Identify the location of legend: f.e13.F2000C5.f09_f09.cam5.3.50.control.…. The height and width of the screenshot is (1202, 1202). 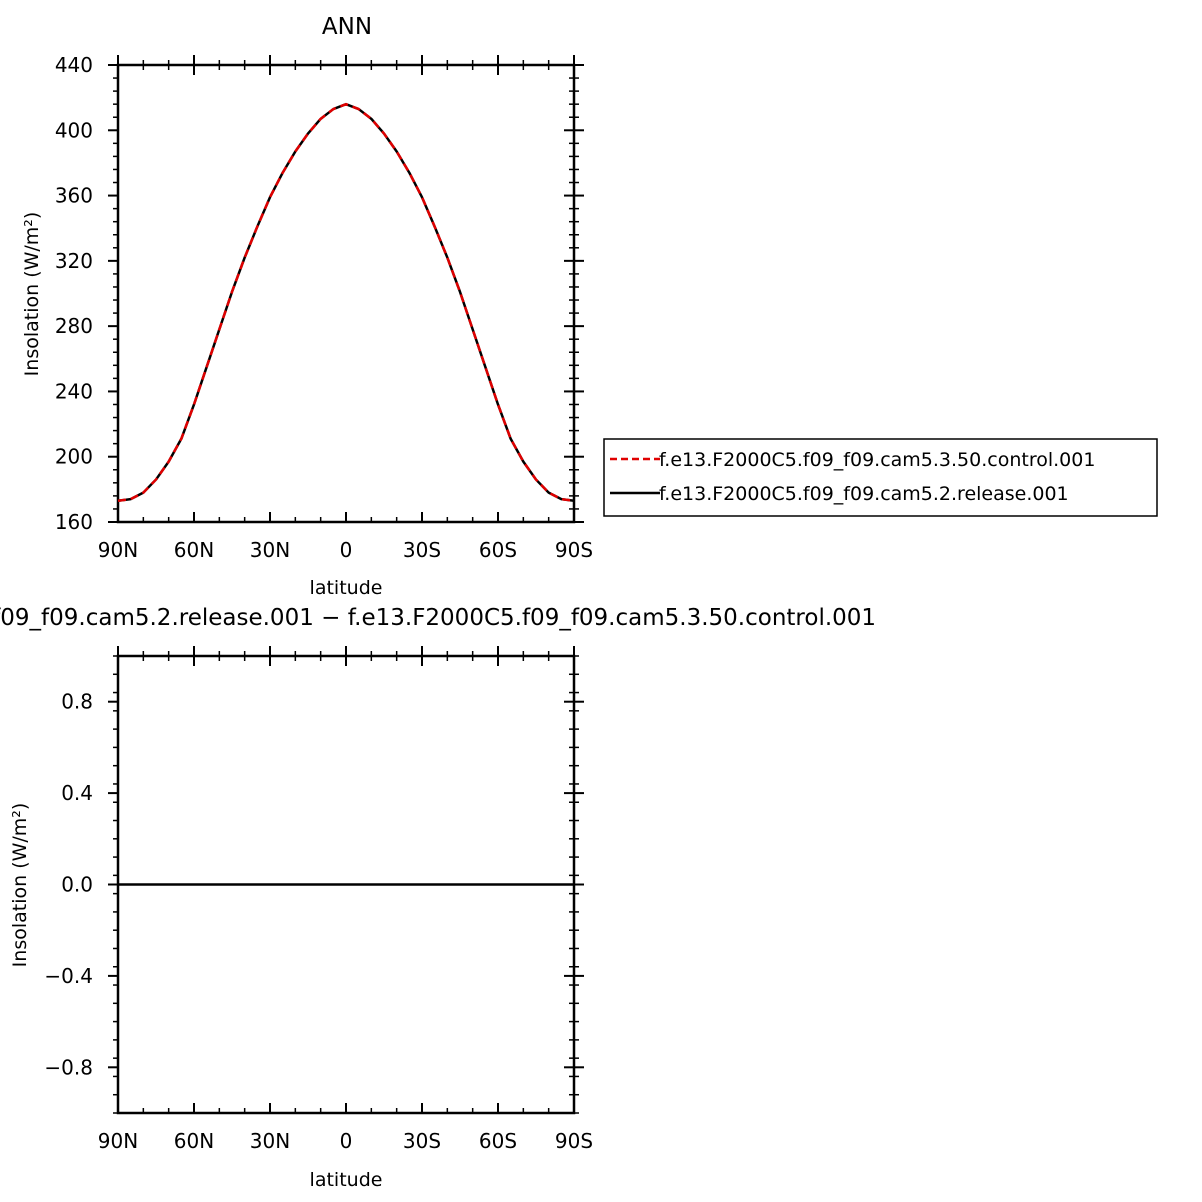
(880, 477).